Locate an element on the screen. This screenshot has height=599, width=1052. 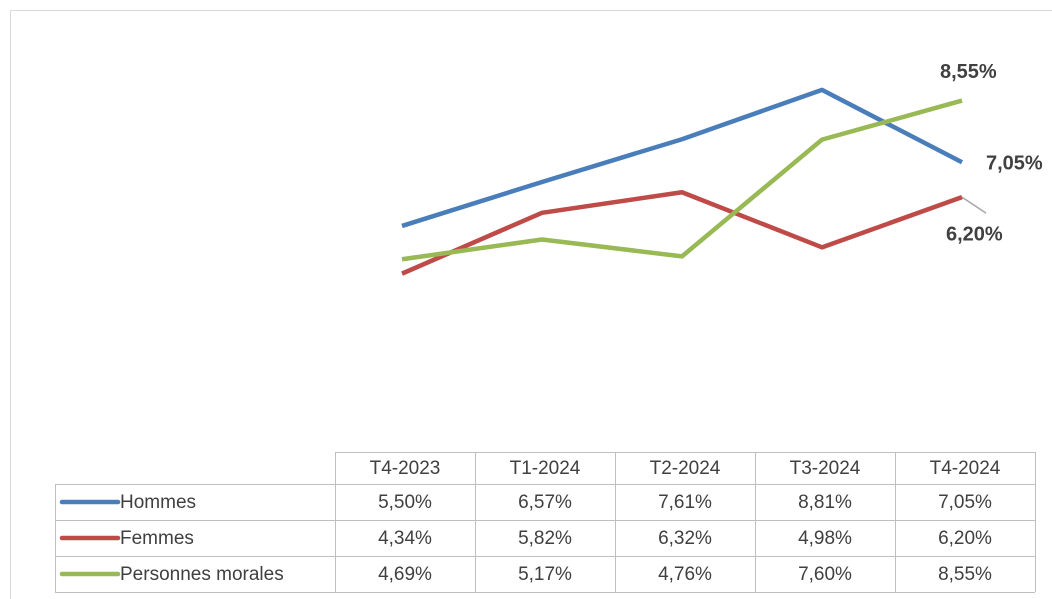
table-value: 5,17% is located at coordinates (545, 574).